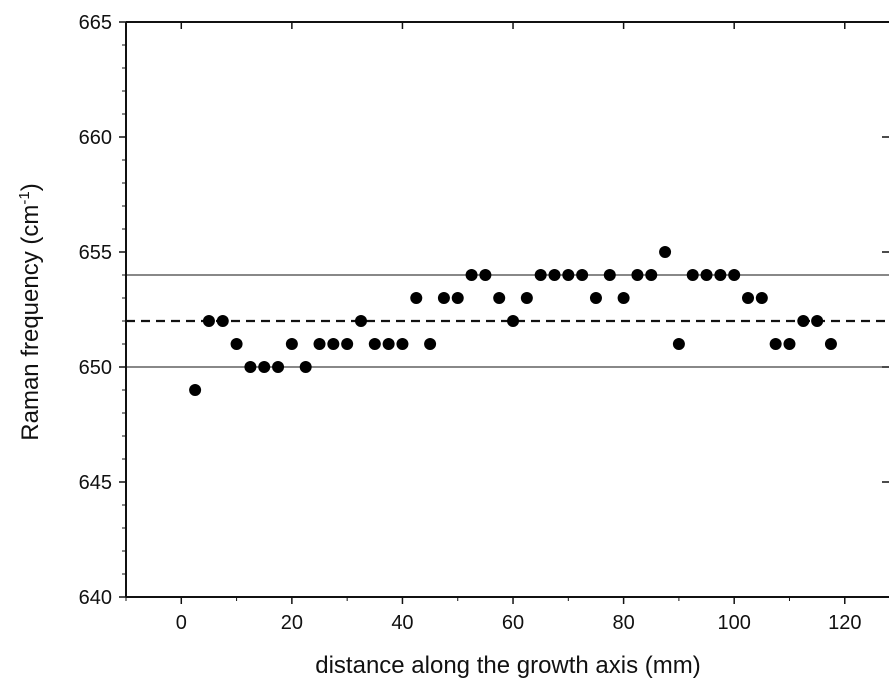 This screenshot has height=686, width=889. What do you see at coordinates (623, 623) in the screenshot?
I see `x-tick-label: 80` at bounding box center [623, 623].